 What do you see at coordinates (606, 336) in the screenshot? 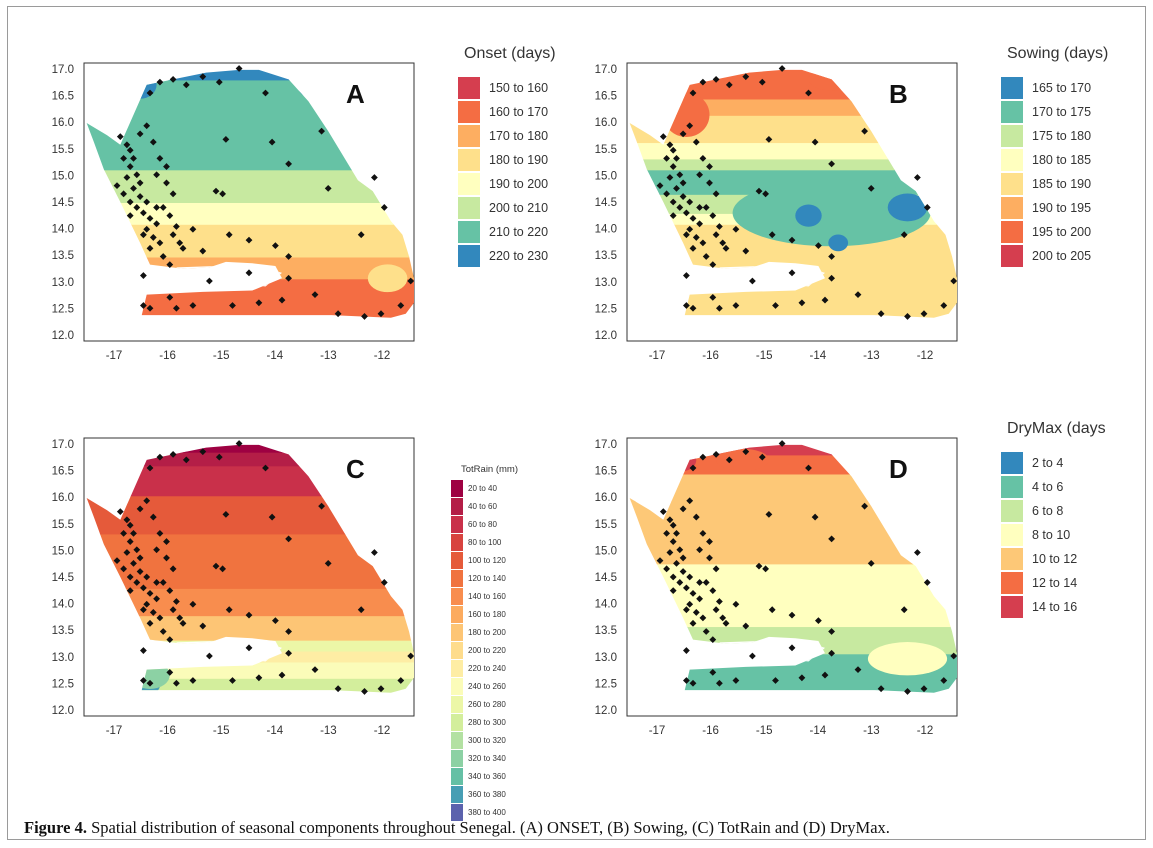
I see `y-tick-label: 12.0` at bounding box center [606, 336].